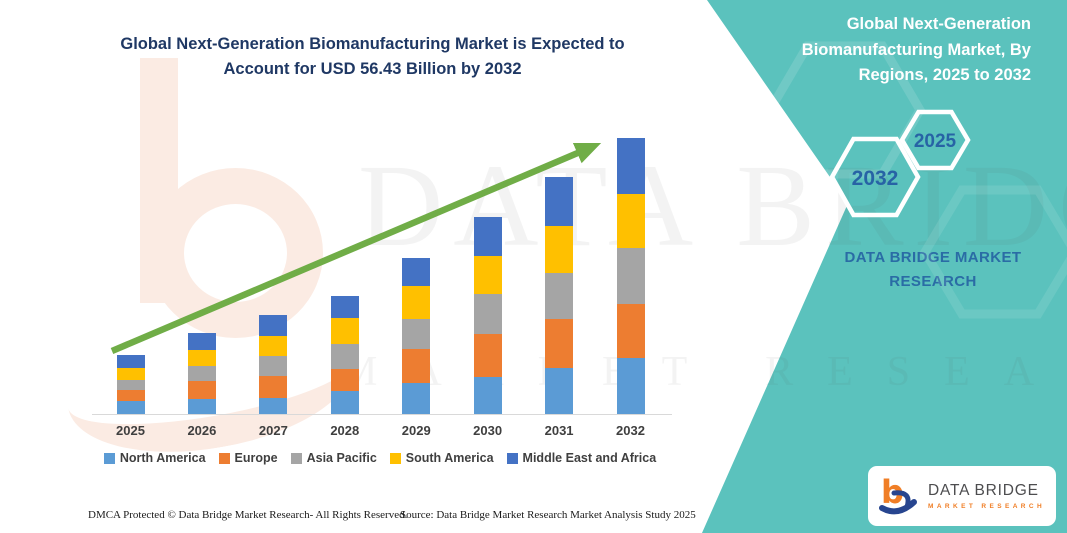 The height and width of the screenshot is (533, 1067). Describe the element at coordinates (983, 490) in the screenshot. I see `logo-name-text: DATA BRIDGE` at that location.